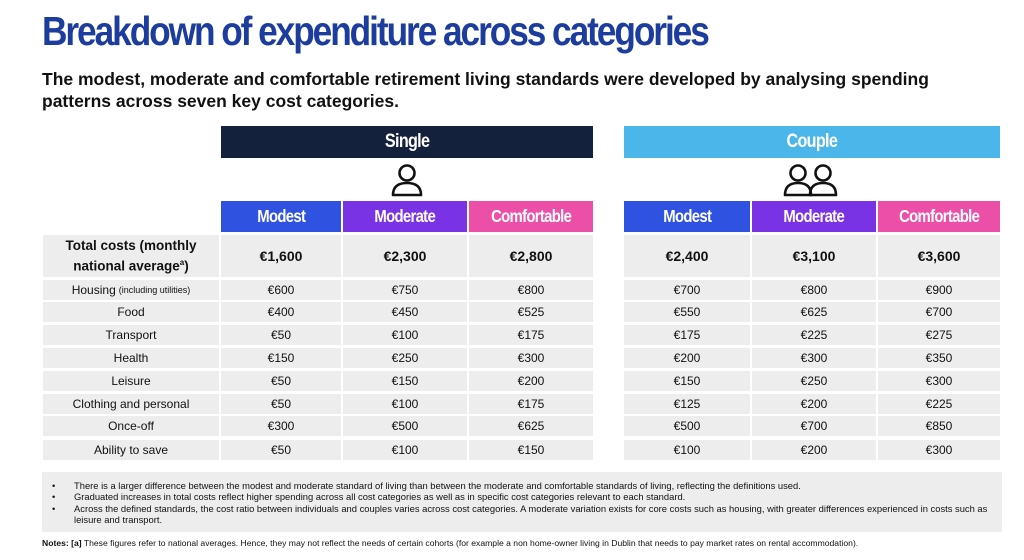 This screenshot has height=560, width=1024. I want to click on total-costs-label: Total costs (monthly national averagea), so click(131, 256).